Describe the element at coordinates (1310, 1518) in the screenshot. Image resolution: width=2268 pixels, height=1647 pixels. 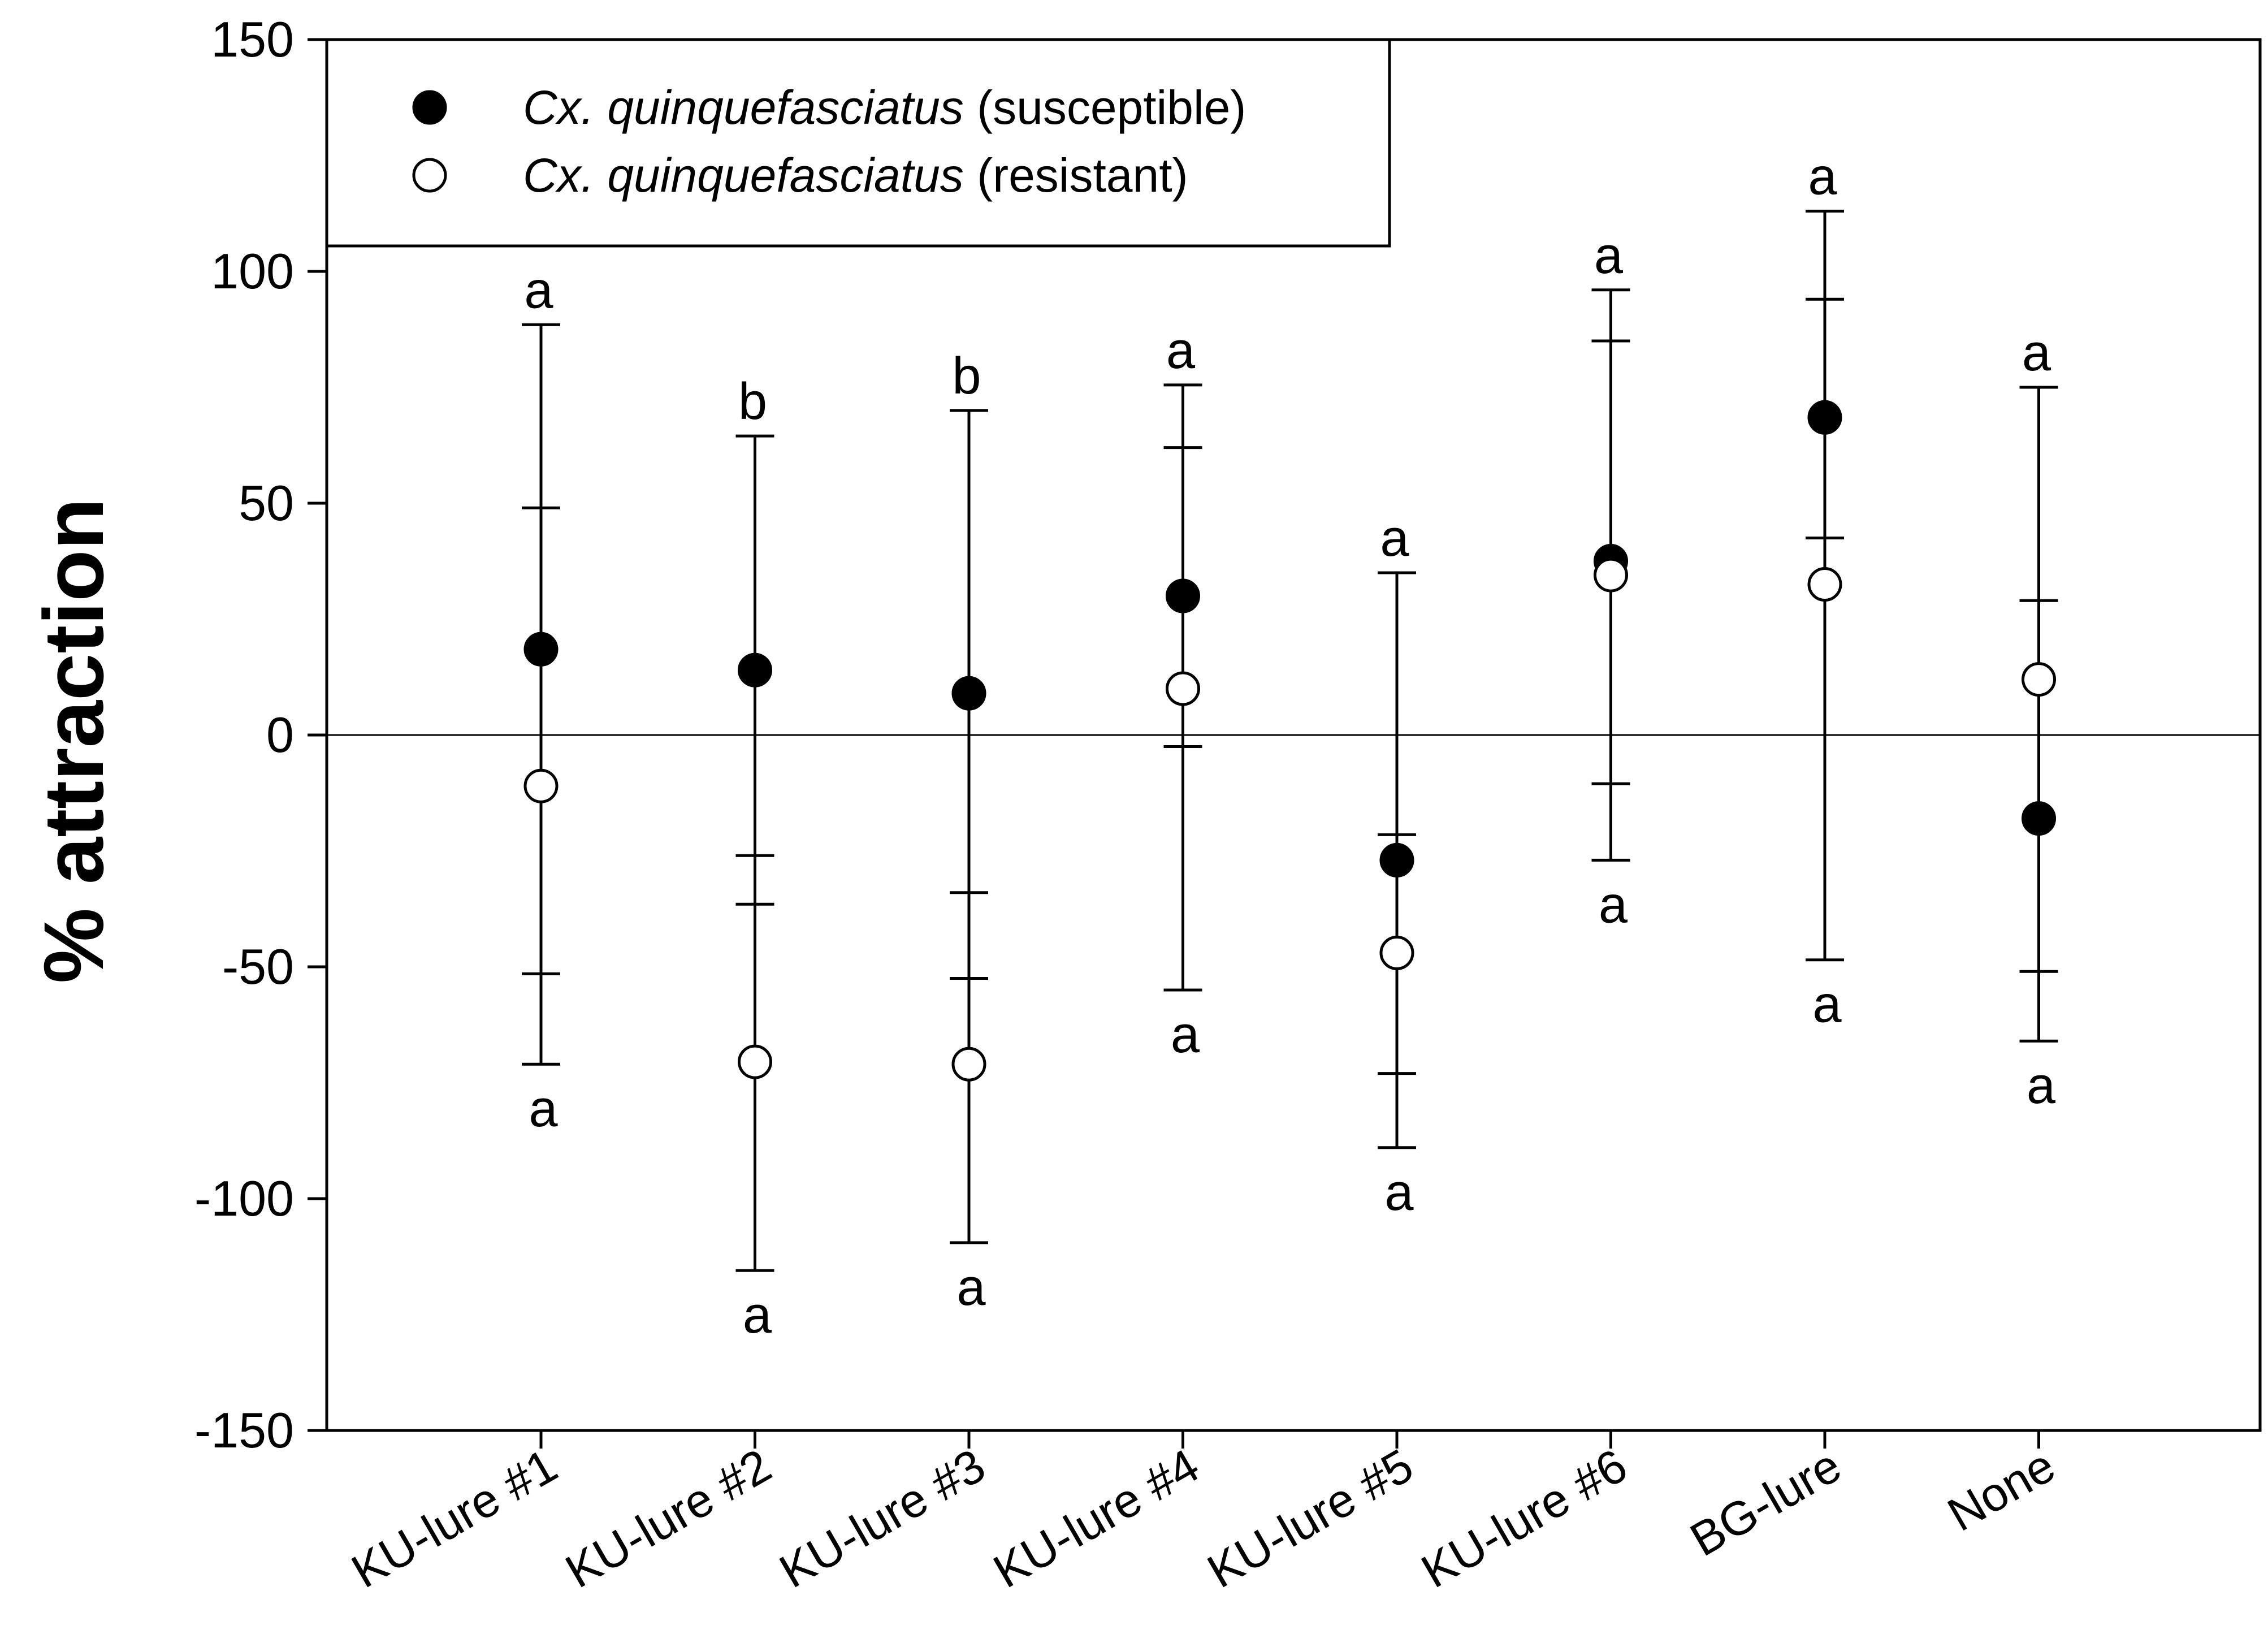
I see `x-tick-label: KU-lure #5` at that location.